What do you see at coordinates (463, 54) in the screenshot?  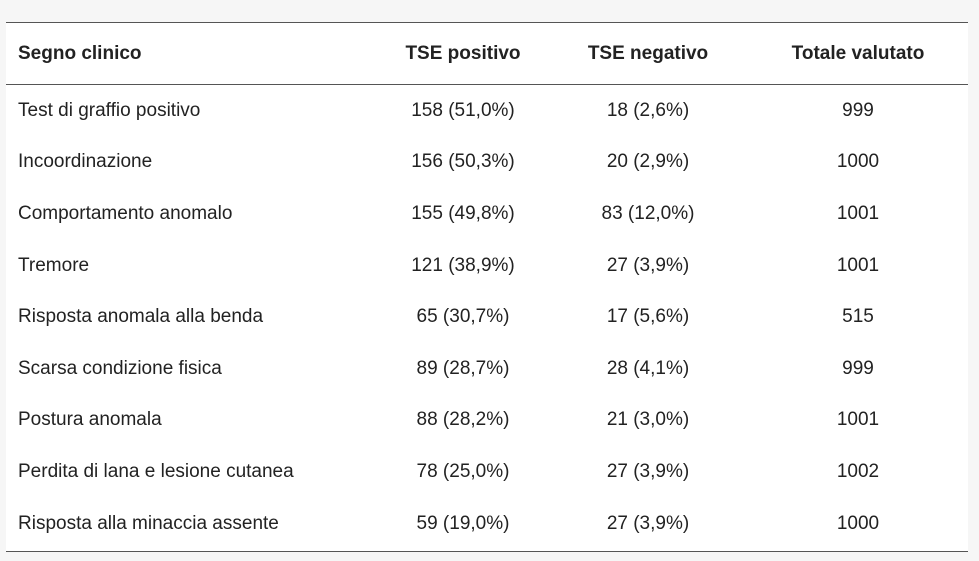 I see `header-tse-positive: TSE positivo` at bounding box center [463, 54].